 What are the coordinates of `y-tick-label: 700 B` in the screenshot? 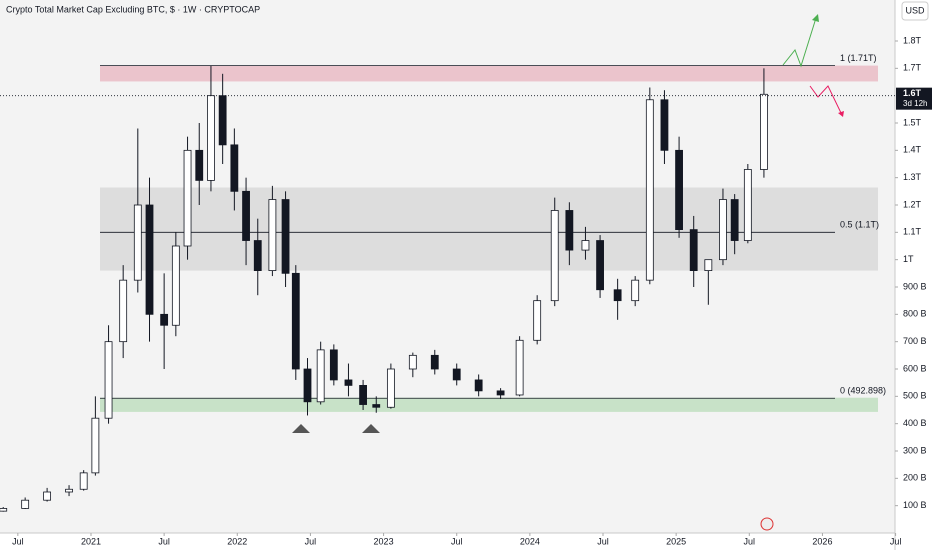 It's located at (915, 341).